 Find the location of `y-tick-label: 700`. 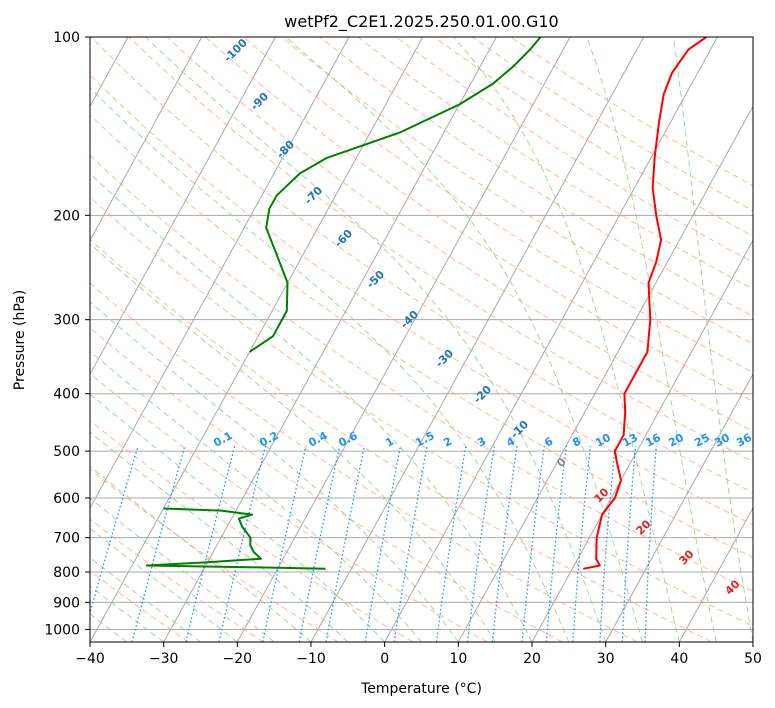

y-tick-label: 700 is located at coordinates (66, 539).